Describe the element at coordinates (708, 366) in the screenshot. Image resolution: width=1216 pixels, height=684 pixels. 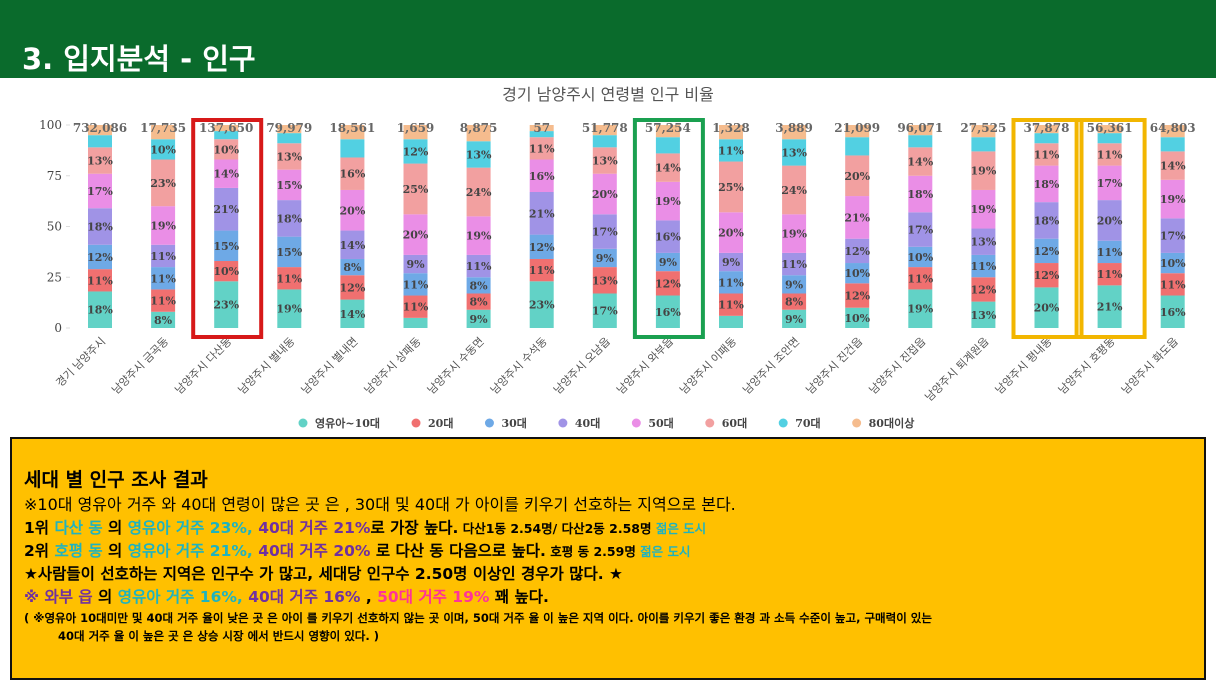
I see `x-tick-label: 남양주시 이패동` at that location.